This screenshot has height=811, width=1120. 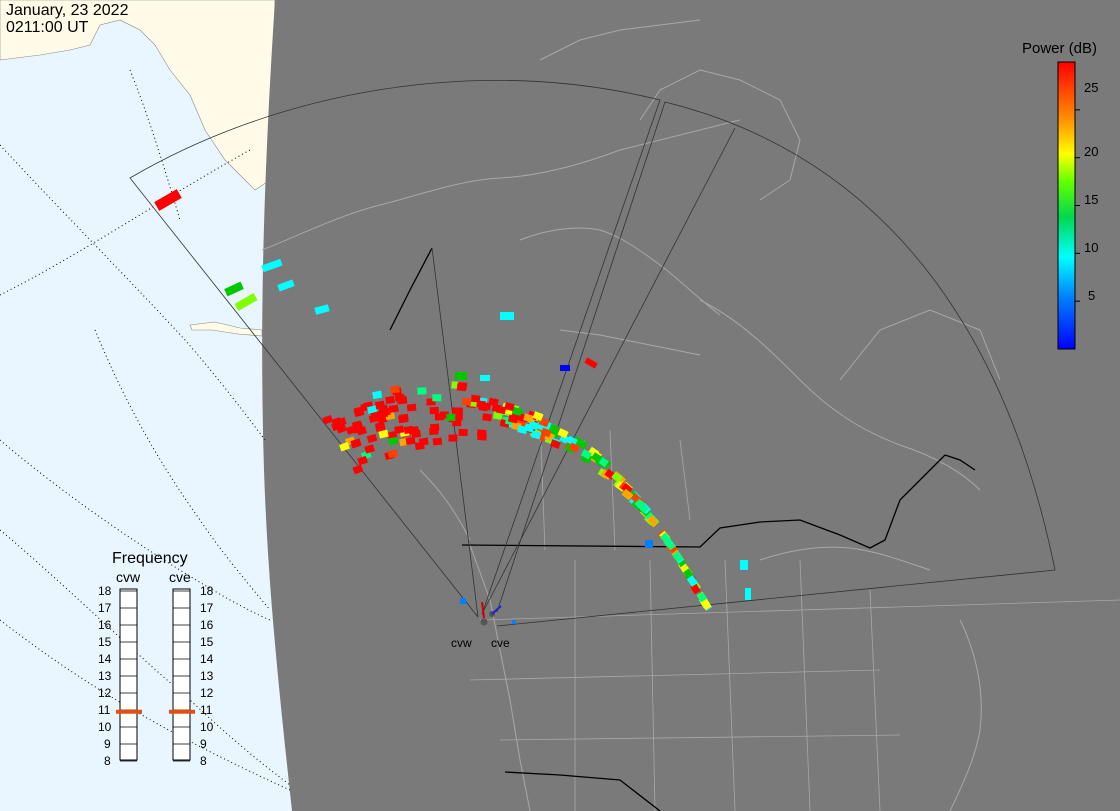 I want to click on frequency-panel, so click(x=155, y=675).